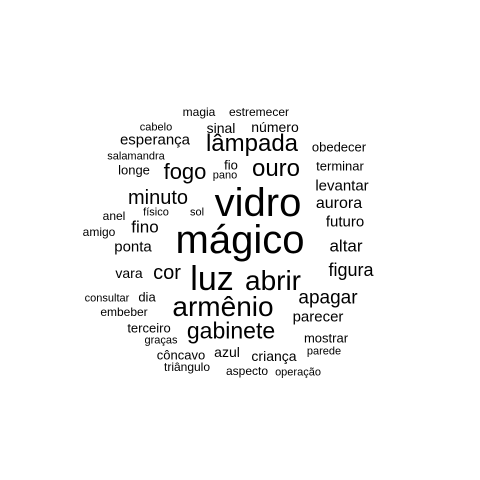 This screenshot has width=480, height=480. What do you see at coordinates (247, 371) in the screenshot?
I see `word-aspecto: aspecto` at bounding box center [247, 371].